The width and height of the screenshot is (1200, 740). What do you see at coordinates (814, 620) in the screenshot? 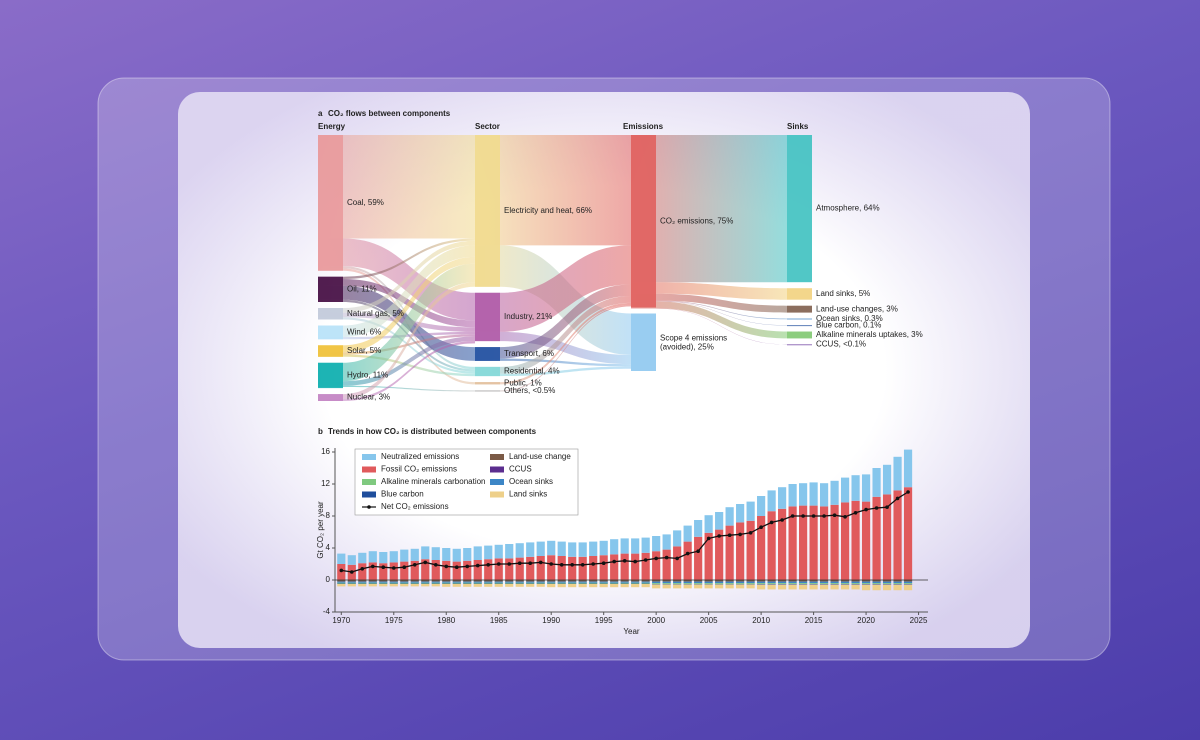
I see `x-tick-label: 2015` at bounding box center [814, 620].